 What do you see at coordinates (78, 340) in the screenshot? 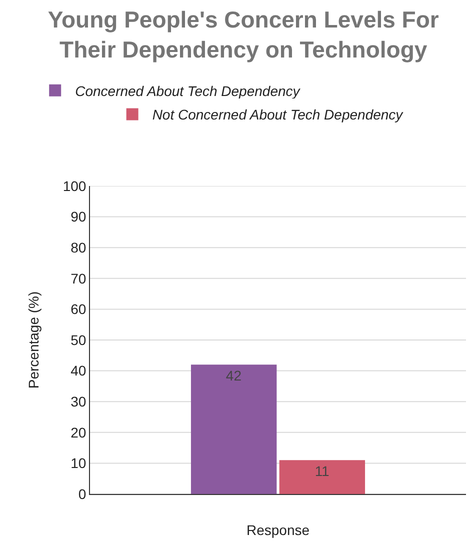
I see `y-tick-label: 50` at bounding box center [78, 340].